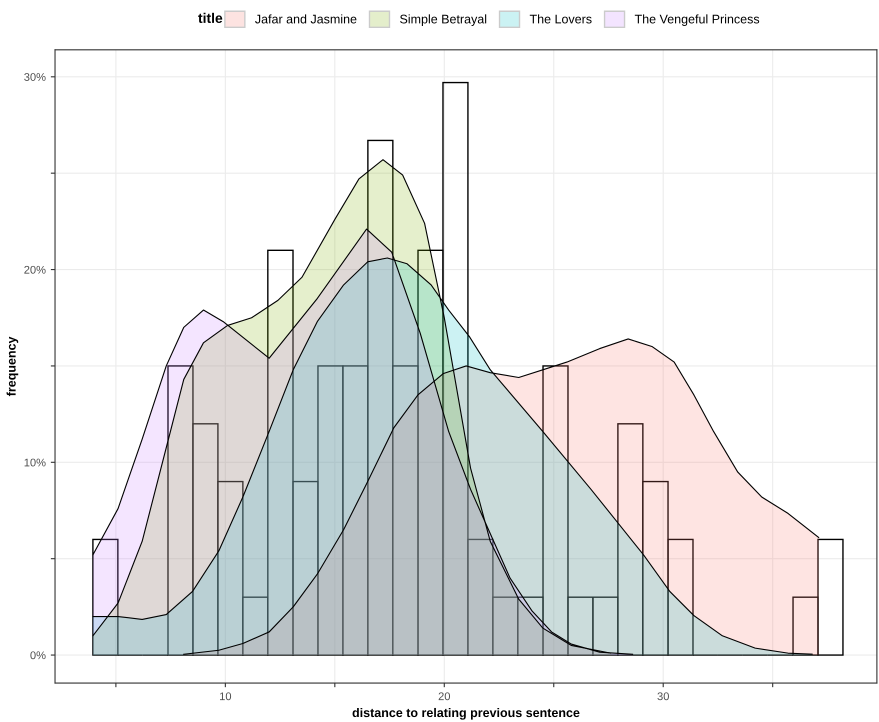 The height and width of the screenshot is (722, 879). Describe the element at coordinates (35, 270) in the screenshot. I see `y-tick-label: 20%` at that location.